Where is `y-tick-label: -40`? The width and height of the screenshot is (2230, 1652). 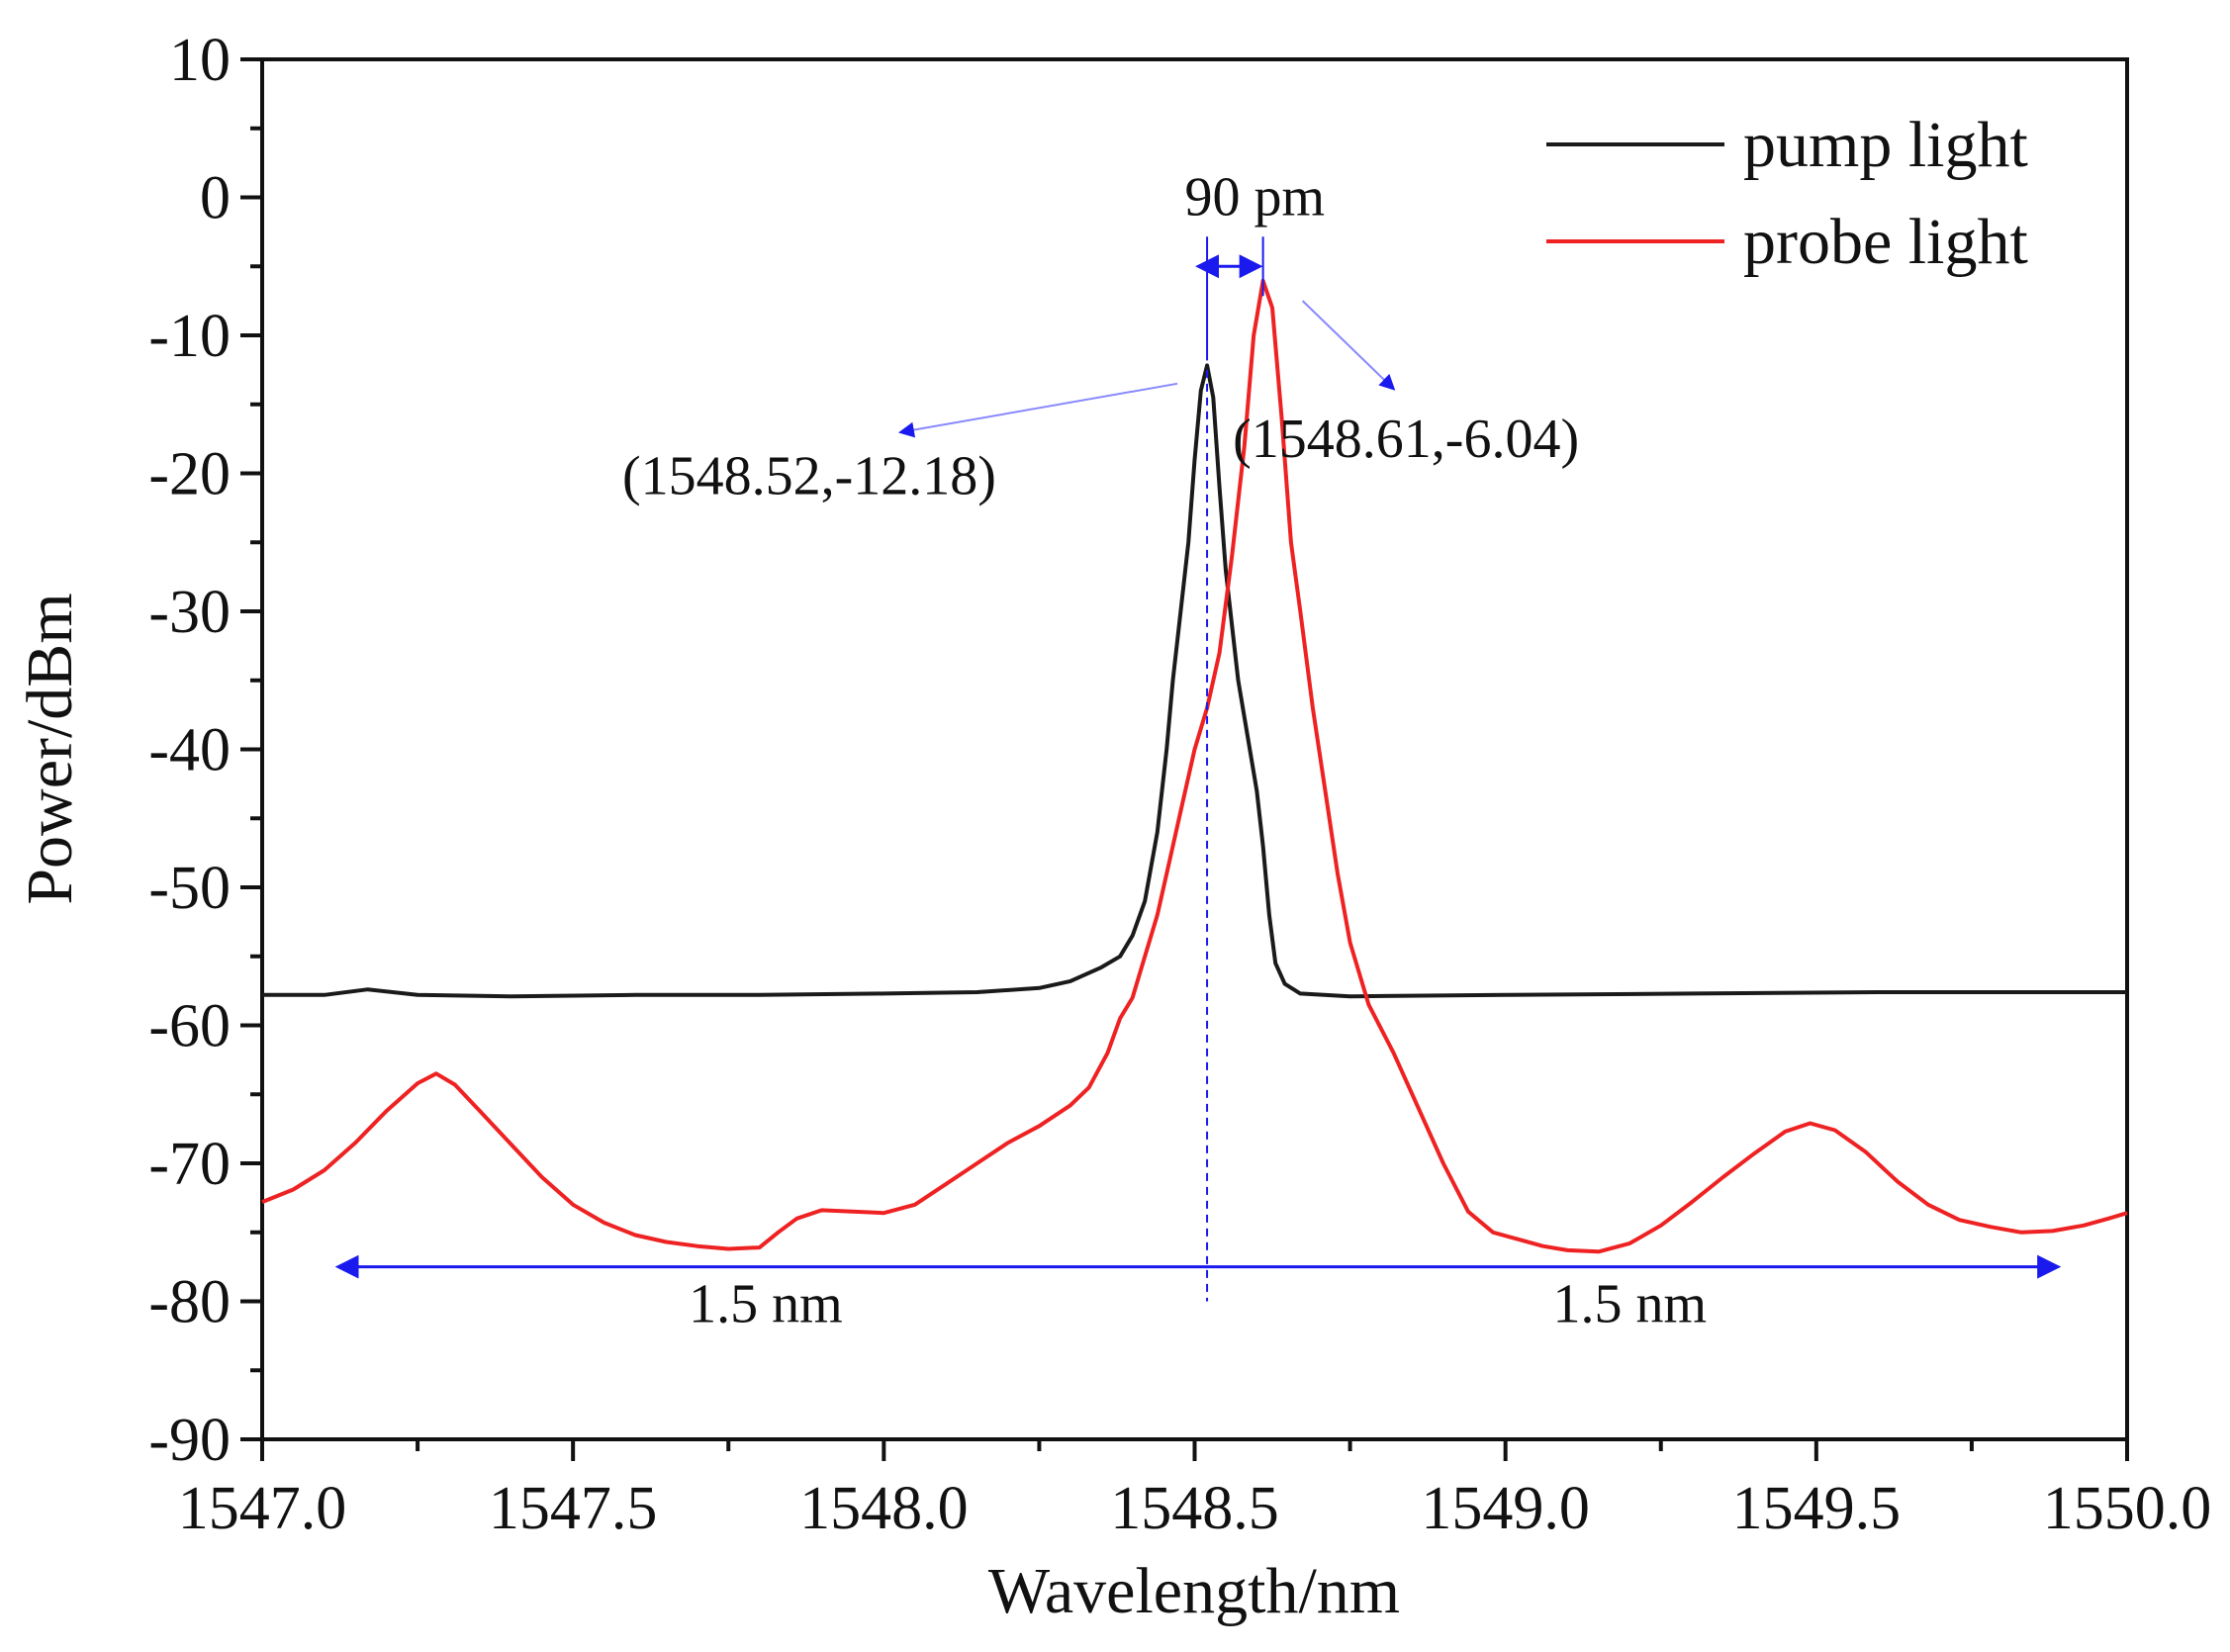
y-tick-label: -40 is located at coordinates (189, 751).